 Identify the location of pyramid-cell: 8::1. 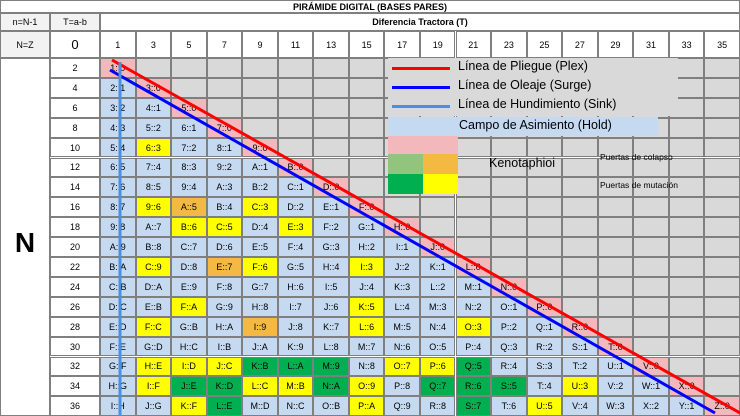
(224, 147).